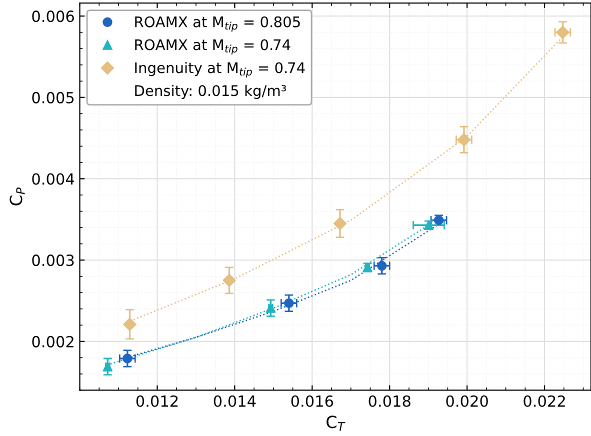 The height and width of the screenshot is (436, 591). Describe the element at coordinates (53, 98) in the screenshot. I see `y-tick-label: 0.005` at that location.